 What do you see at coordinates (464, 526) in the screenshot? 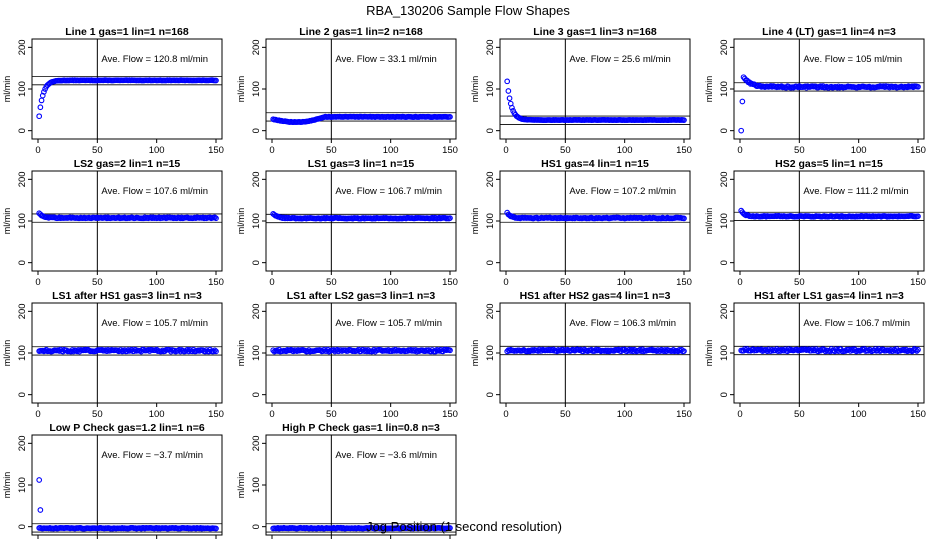
I see `figure-x-axis-label: Jog Position (1 second resolution)` at bounding box center [464, 526].